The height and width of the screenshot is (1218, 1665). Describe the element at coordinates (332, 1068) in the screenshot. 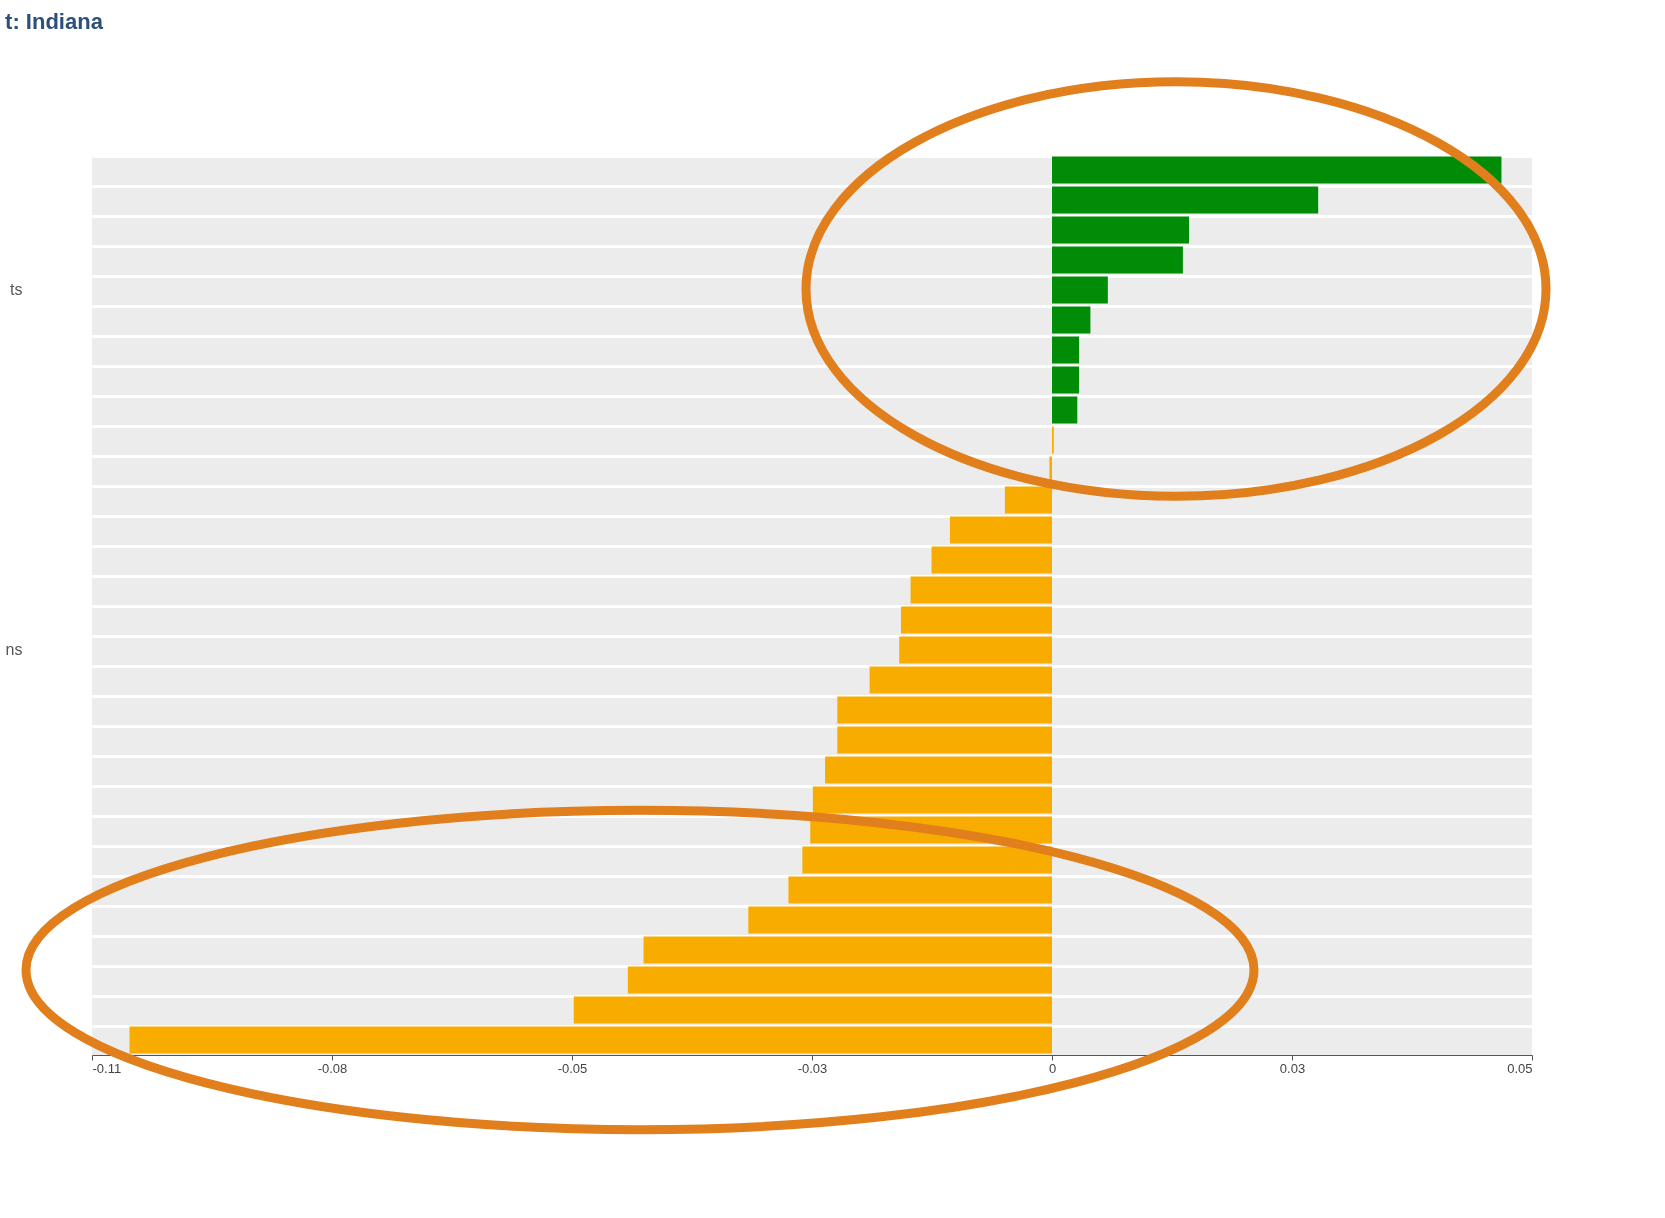

I see `x-tick-label: -0.08` at that location.